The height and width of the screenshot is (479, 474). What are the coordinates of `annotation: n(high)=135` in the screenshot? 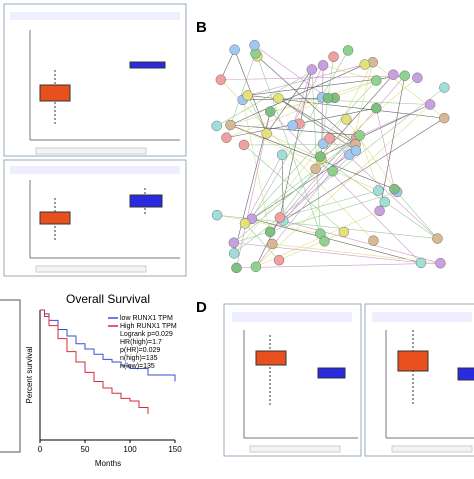 It's located at (139, 358).